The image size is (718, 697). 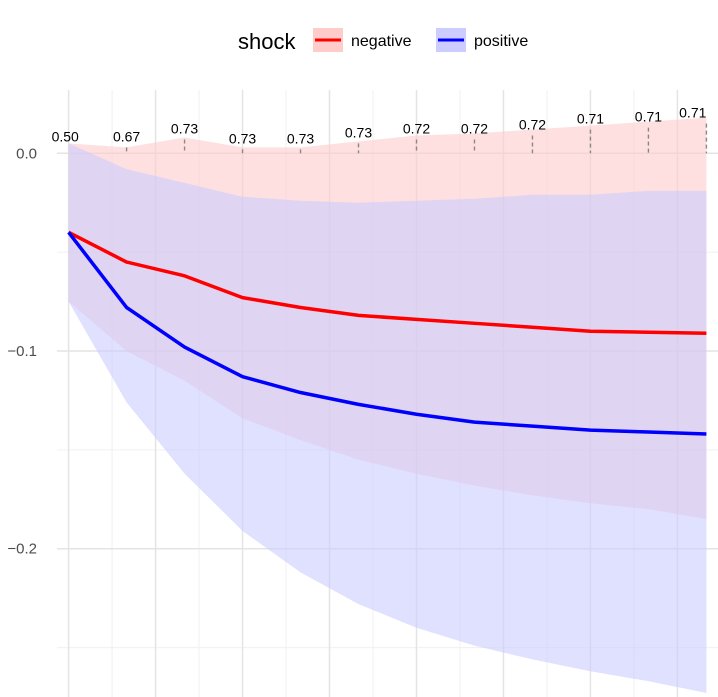 What do you see at coordinates (22, 549) in the screenshot?
I see `y-tick-label: −0.2` at bounding box center [22, 549].